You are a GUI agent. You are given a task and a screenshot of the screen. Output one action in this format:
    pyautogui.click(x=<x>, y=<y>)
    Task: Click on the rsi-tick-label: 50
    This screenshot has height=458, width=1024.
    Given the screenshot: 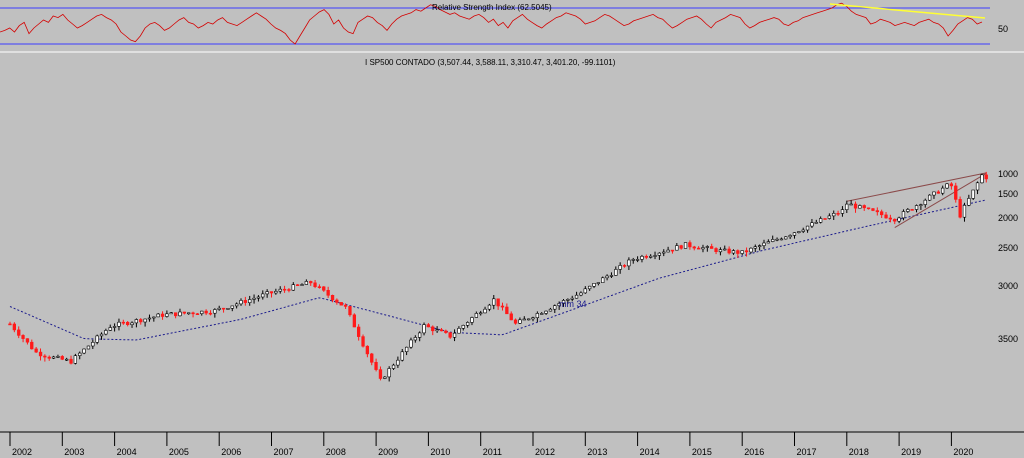 What is the action you would take?
    pyautogui.click(x=1003, y=29)
    